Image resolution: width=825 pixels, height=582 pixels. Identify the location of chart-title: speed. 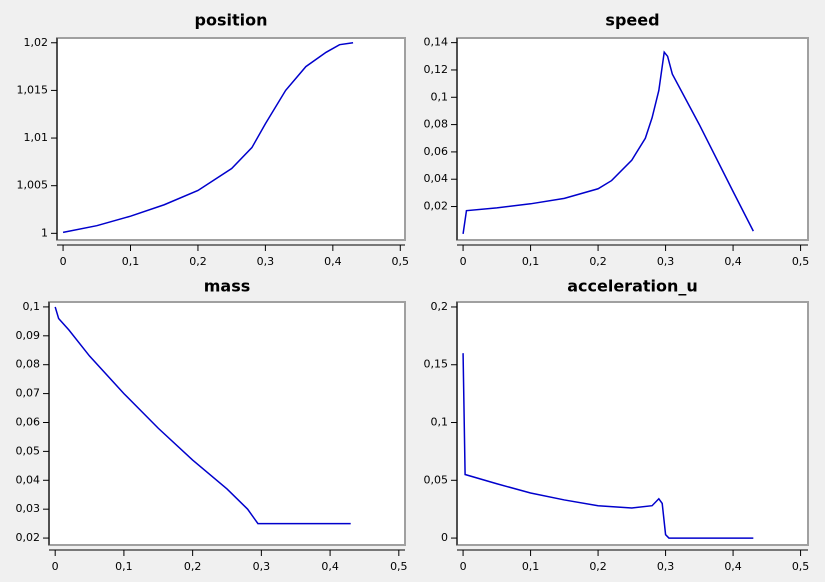
(632, 20).